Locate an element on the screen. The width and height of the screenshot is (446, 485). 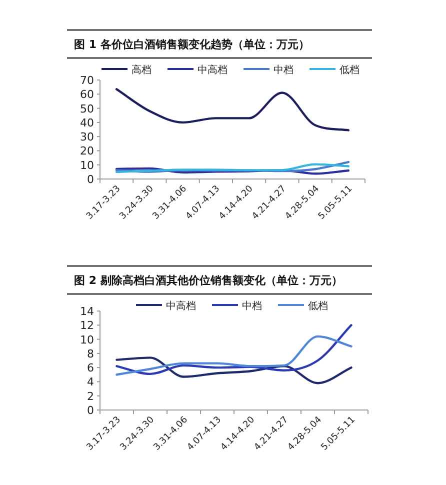
y-tick-label: 60 is located at coordinates (87, 95).